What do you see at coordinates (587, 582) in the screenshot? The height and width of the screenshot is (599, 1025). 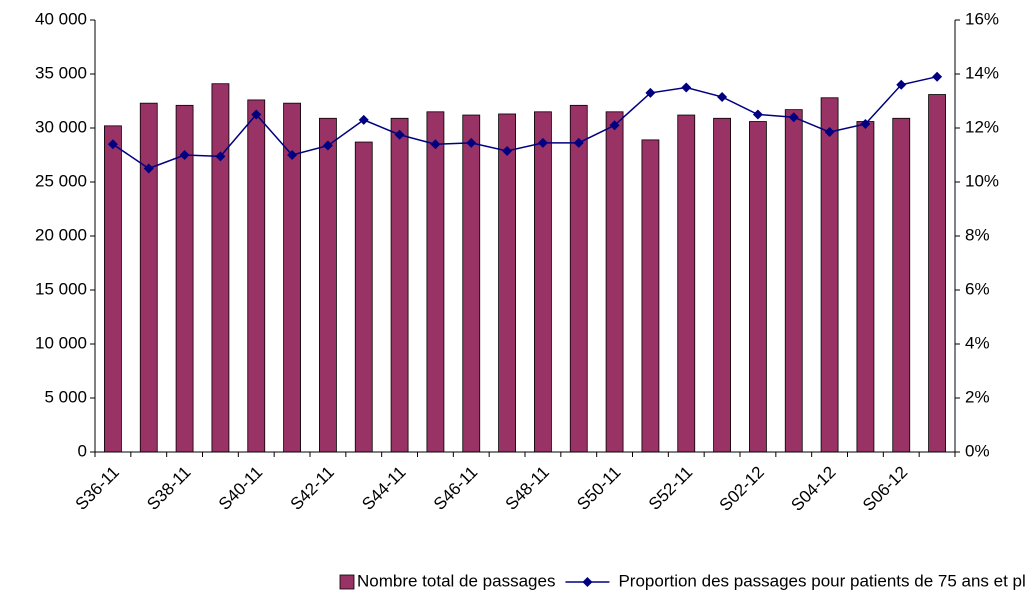 I see `legend-marker` at bounding box center [587, 582].